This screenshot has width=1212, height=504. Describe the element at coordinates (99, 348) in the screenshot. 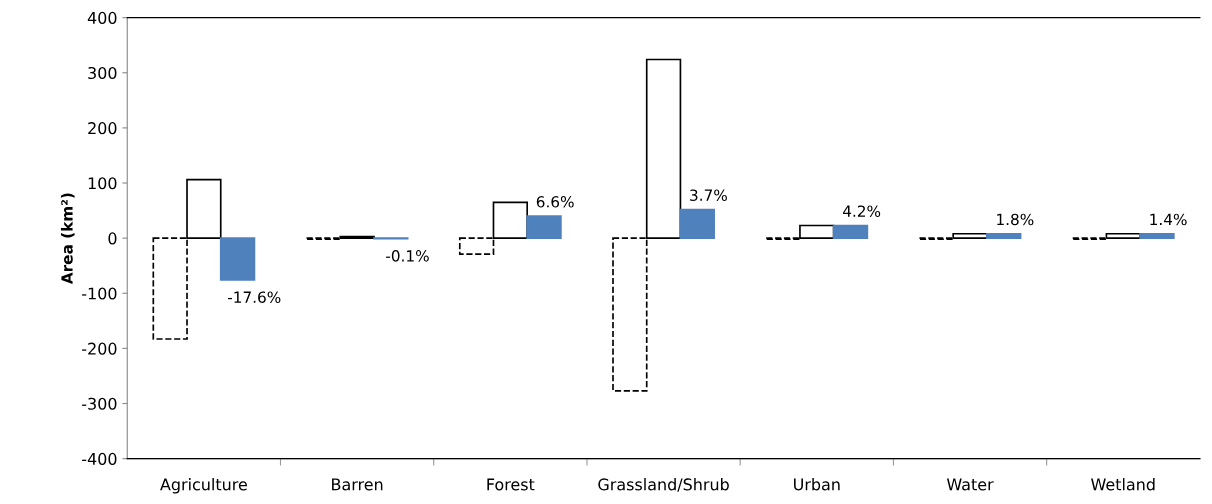

I see `y-tick-label: -200` at that location.